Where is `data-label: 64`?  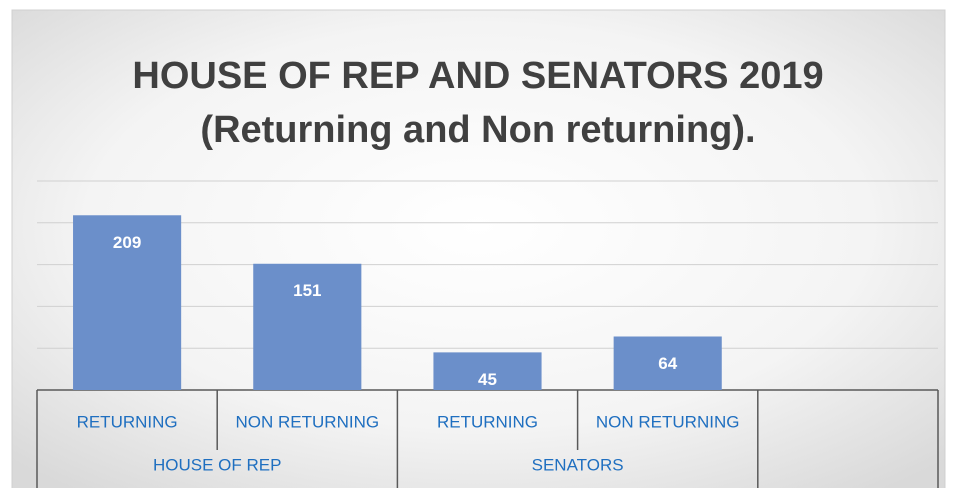
data-label: 64 is located at coordinates (667, 363).